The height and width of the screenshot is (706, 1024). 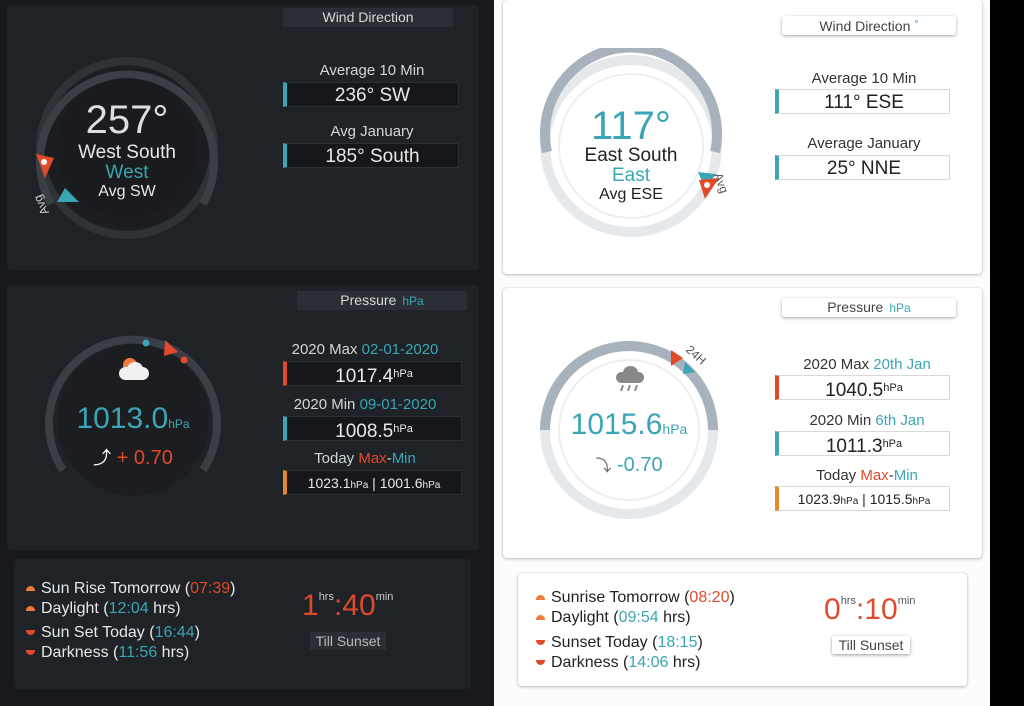 What do you see at coordinates (874, 475) in the screenshot?
I see `today-max-word-light: Max` at bounding box center [874, 475].